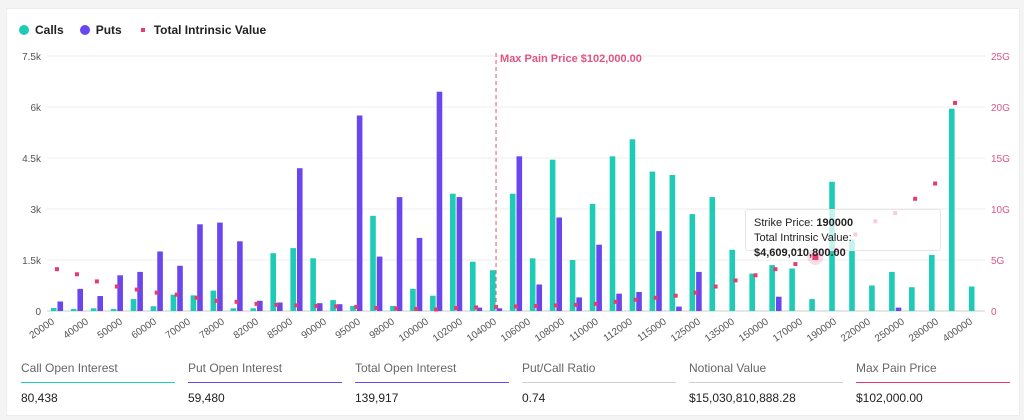  Describe the element at coordinates (382, 328) in the screenshot. I see `x-tick-label: 98000` at that location.